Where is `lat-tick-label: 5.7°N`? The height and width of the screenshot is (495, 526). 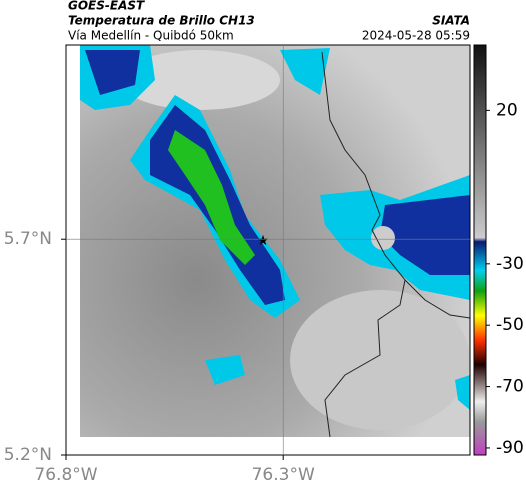 lat-tick-label: 5.7°N is located at coordinates (28, 239).